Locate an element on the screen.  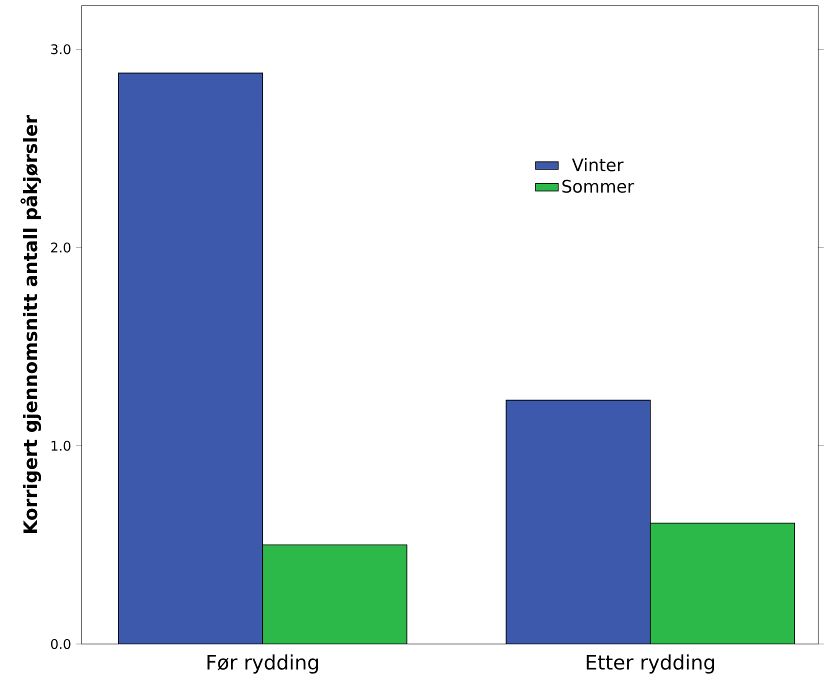
legend-label: Sommer is located at coordinates (598, 186).